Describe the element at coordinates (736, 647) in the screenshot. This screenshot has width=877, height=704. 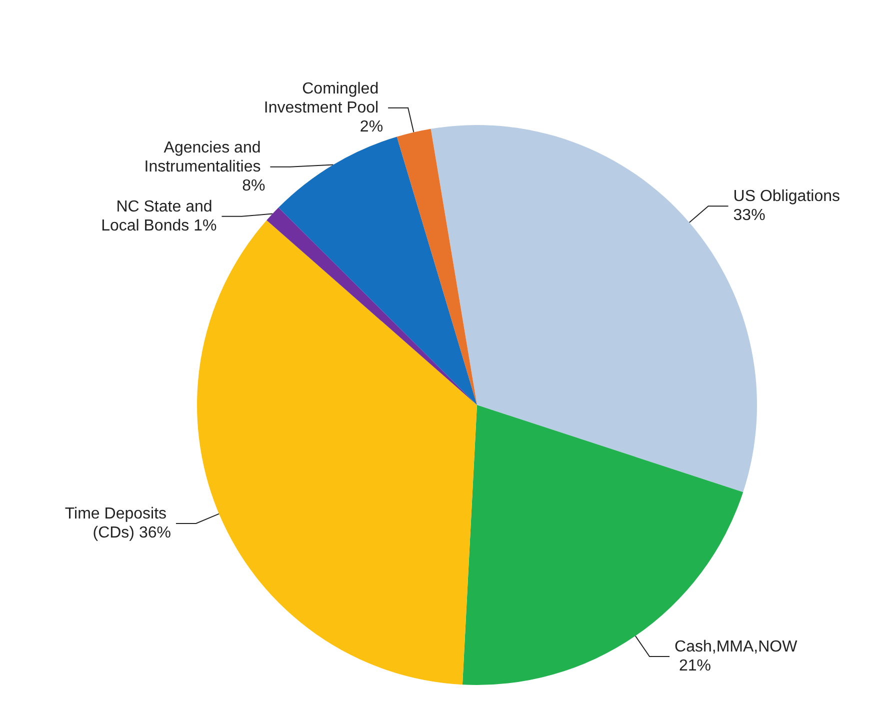
I see `slice-label: Cash,MMA,NOW` at that location.